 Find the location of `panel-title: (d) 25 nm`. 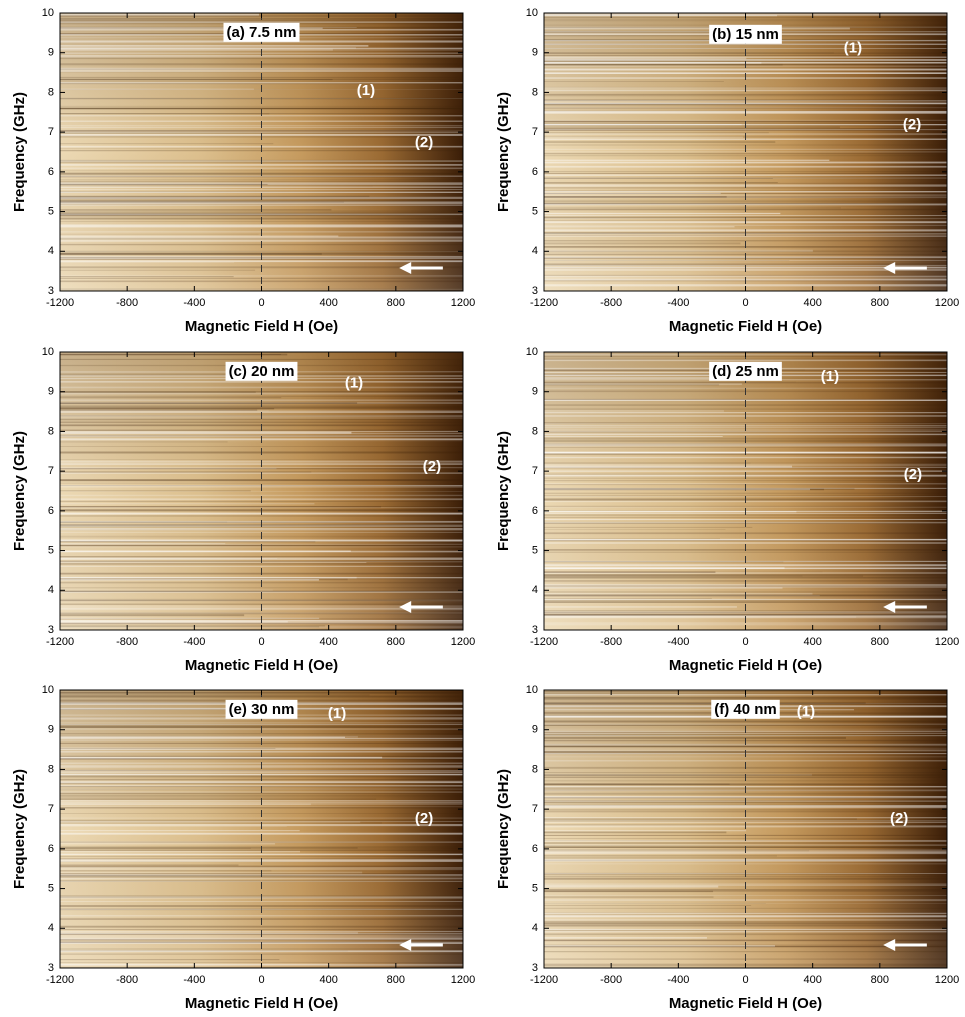

panel-title: (d) 25 nm is located at coordinates (745, 371).